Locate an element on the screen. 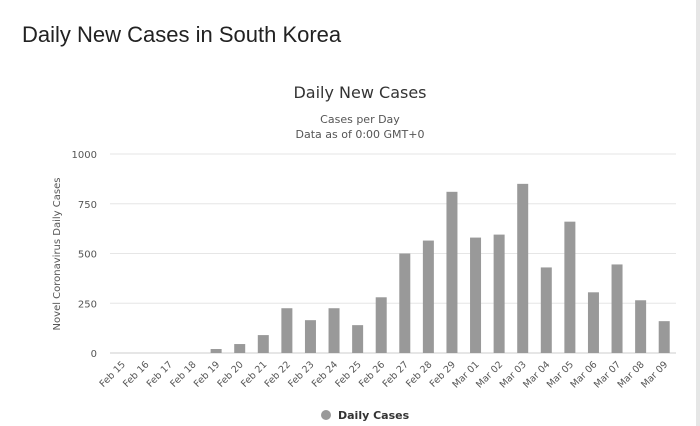  y-axis-label: Novel Coronavirus Daily Cases is located at coordinates (57, 254).